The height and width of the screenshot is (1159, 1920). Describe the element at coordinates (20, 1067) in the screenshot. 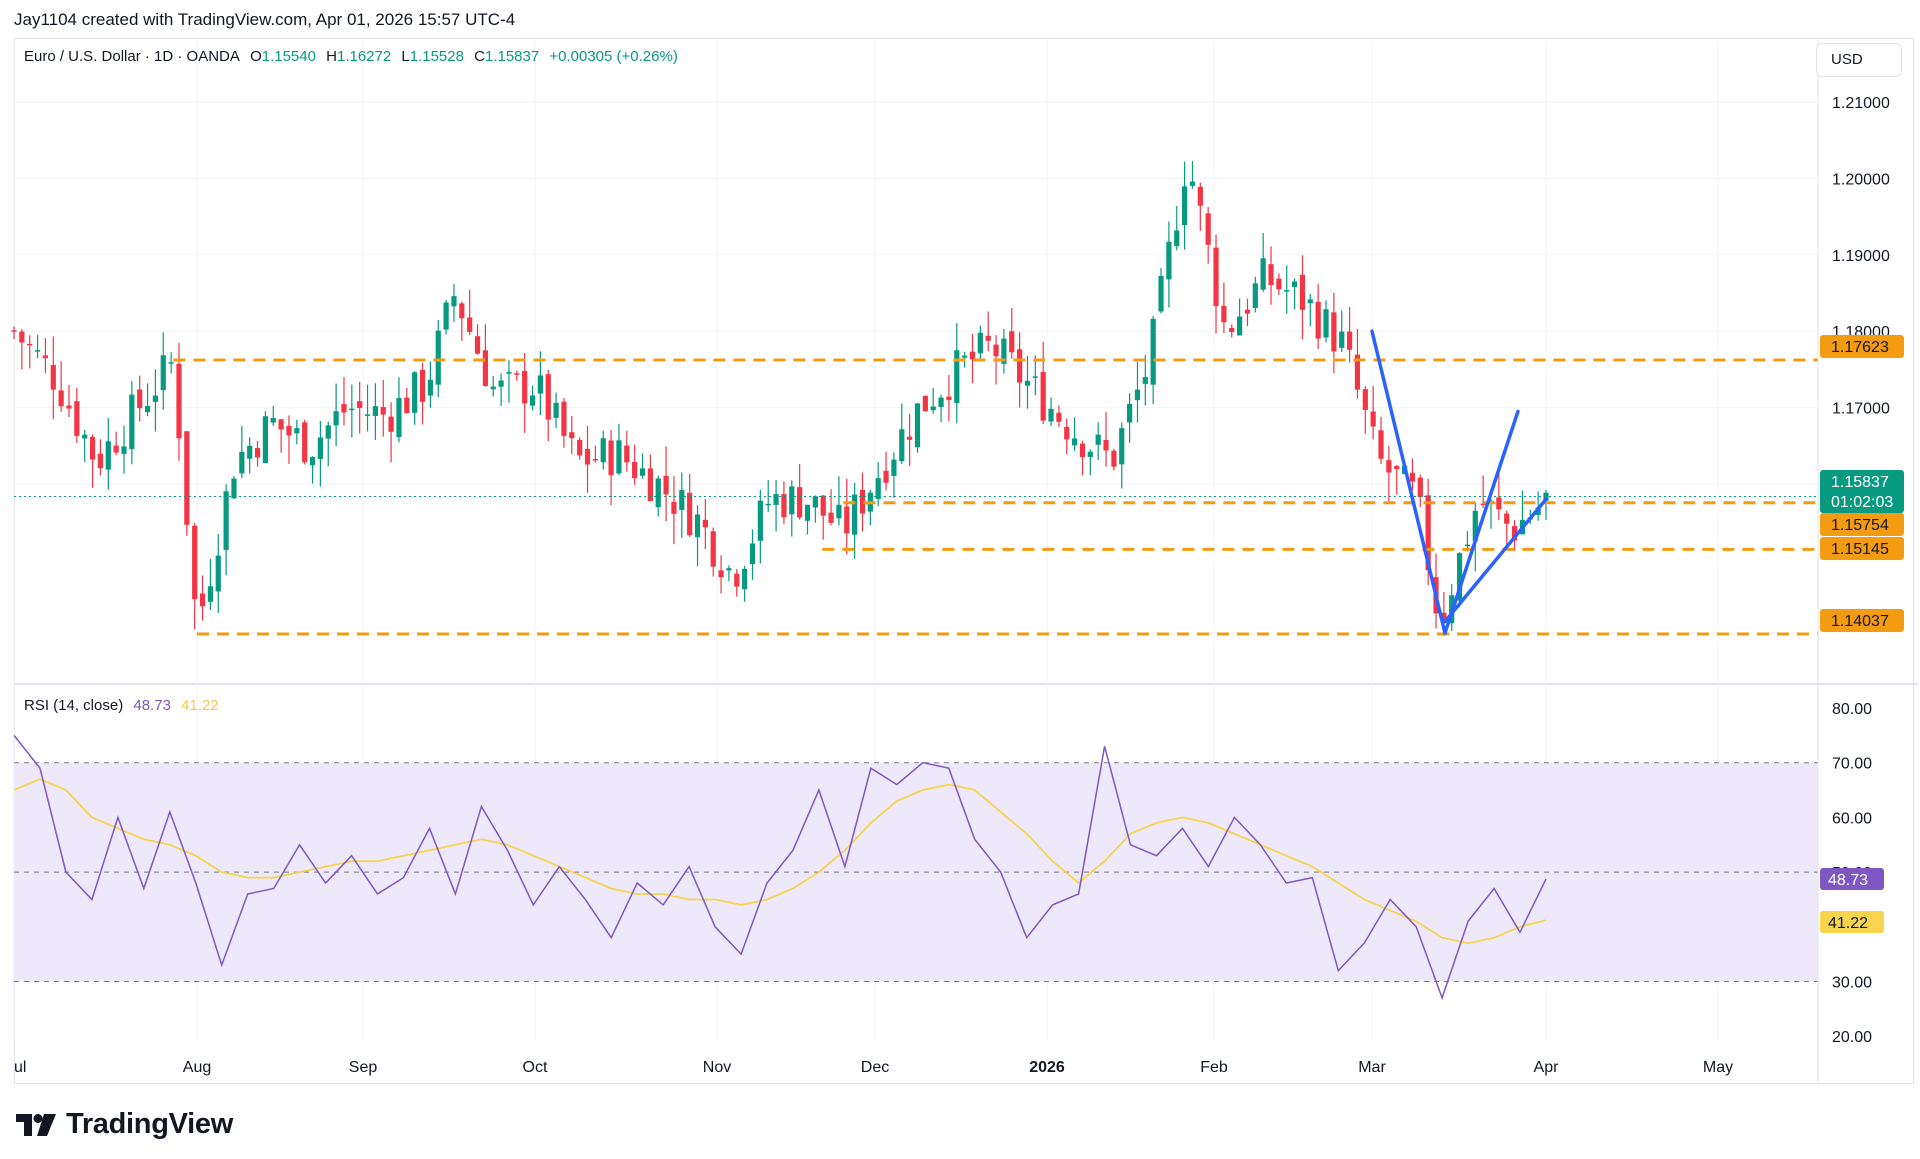

I see `time-tick-label: ul` at that location.